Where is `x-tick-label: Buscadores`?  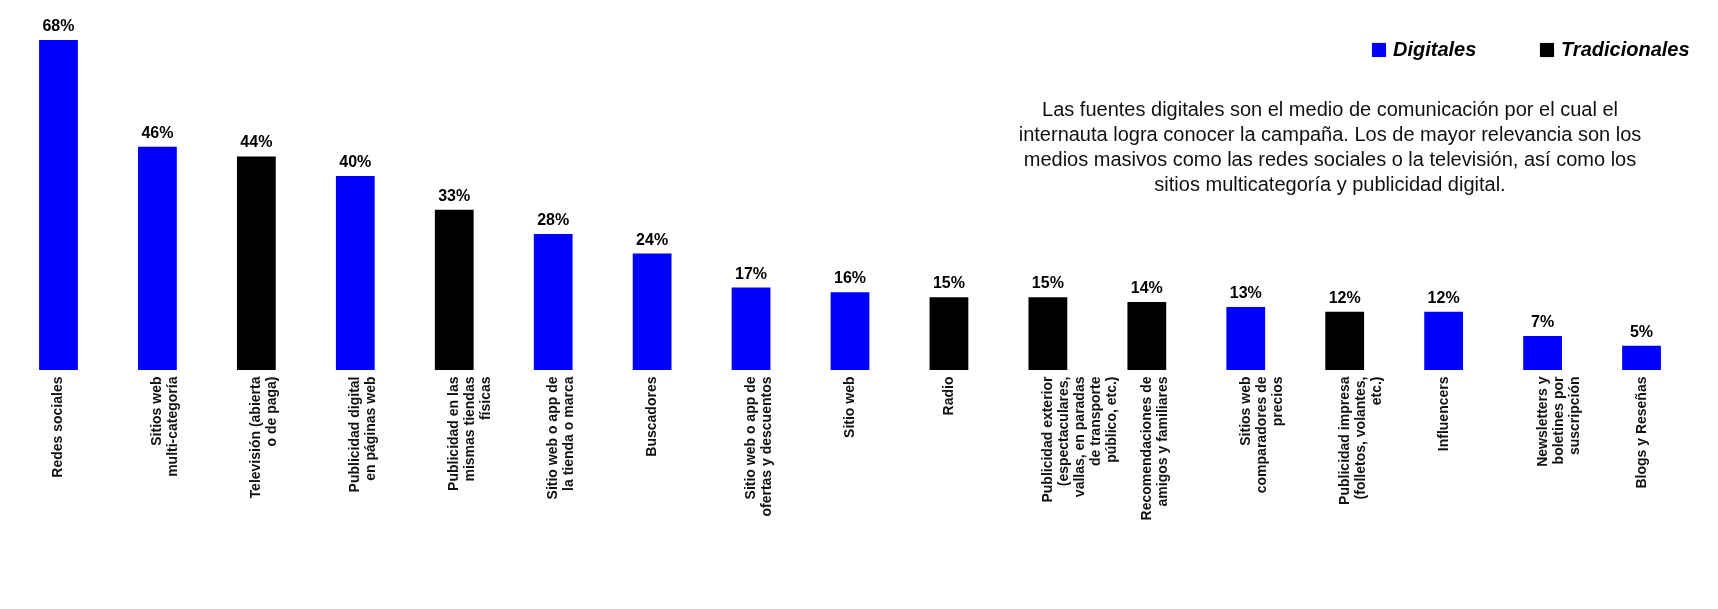
x-tick-label: Buscadores is located at coordinates (651, 416).